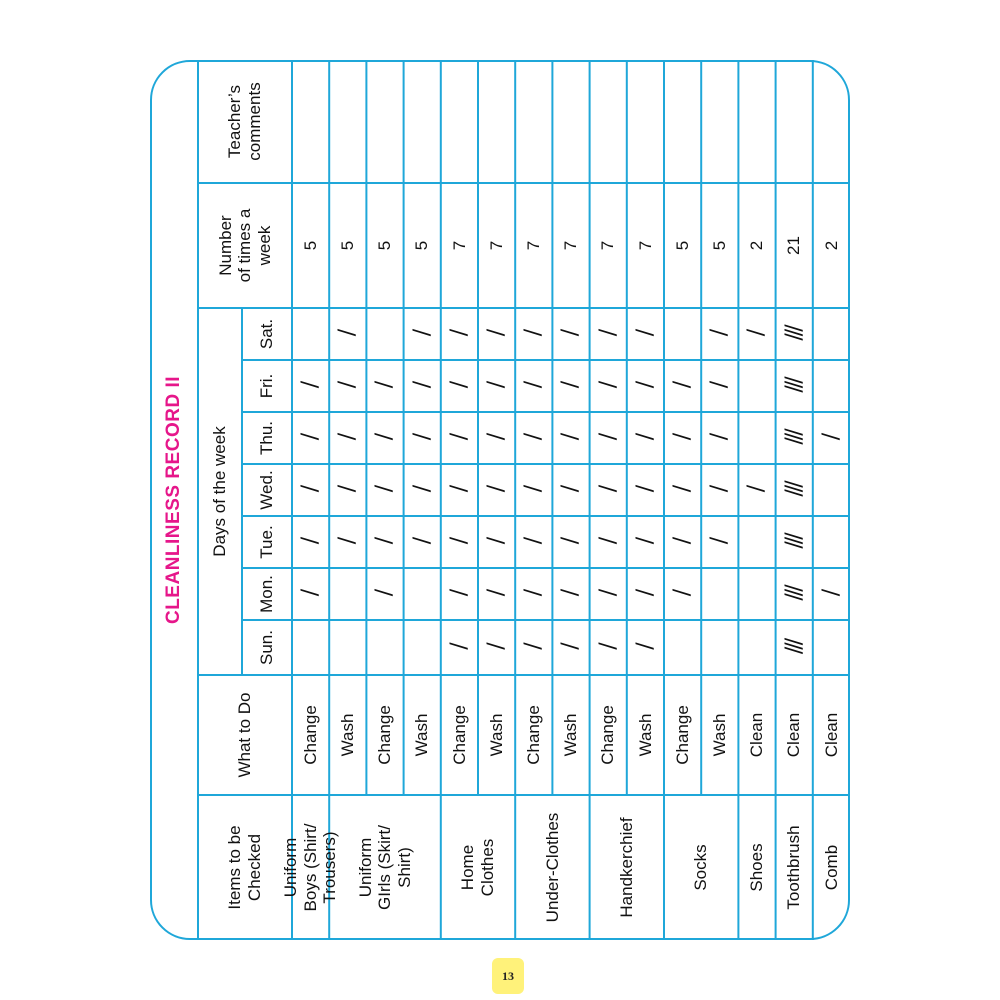  I want to click on item-label: Handkerchief, so click(627, 867).